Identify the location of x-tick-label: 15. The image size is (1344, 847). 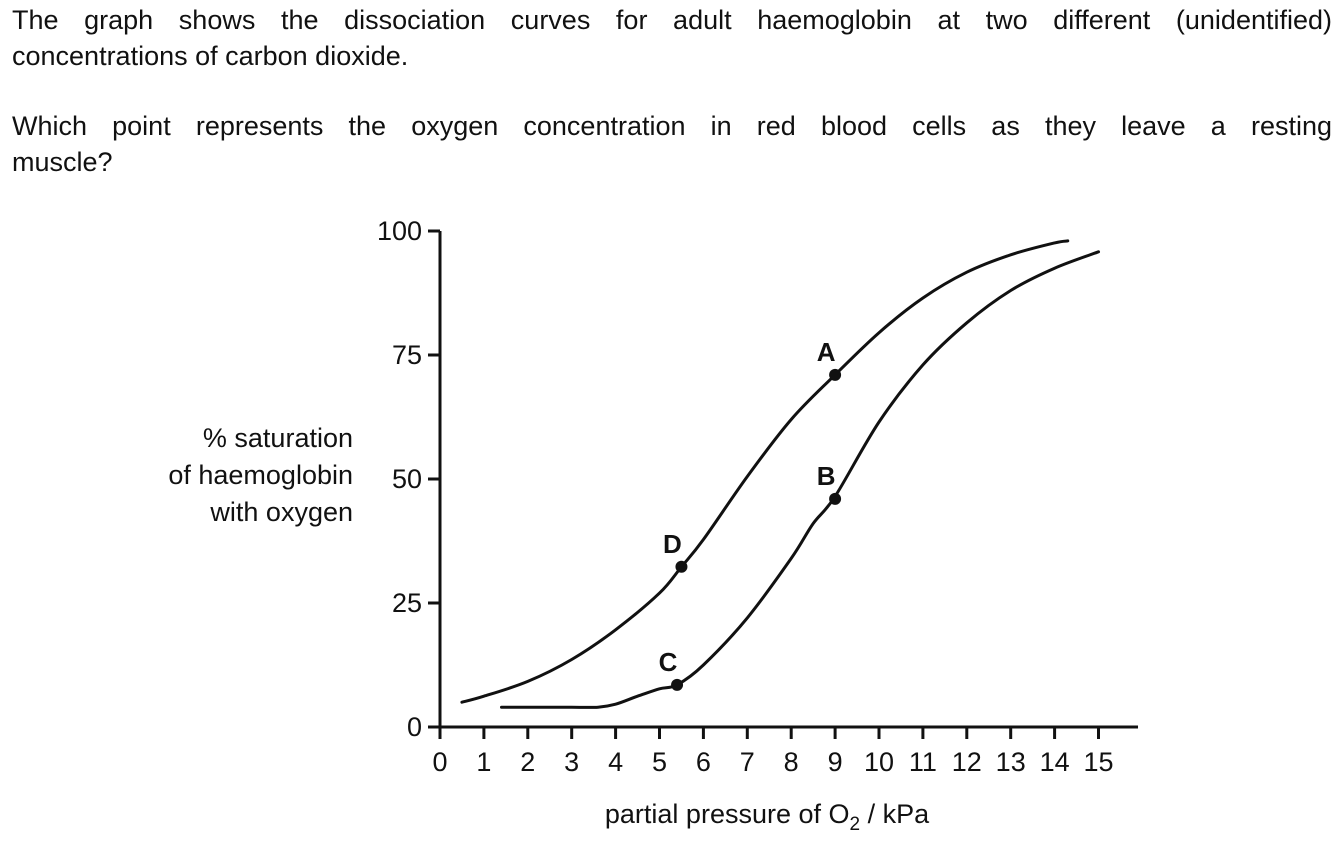
(1098, 762).